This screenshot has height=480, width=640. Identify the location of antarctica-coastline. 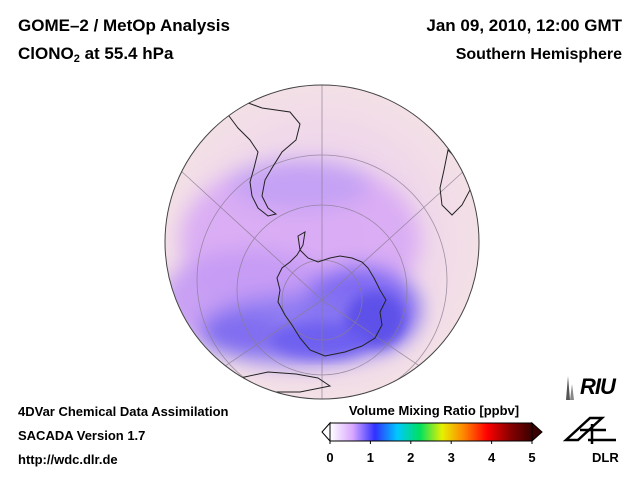
(331, 294).